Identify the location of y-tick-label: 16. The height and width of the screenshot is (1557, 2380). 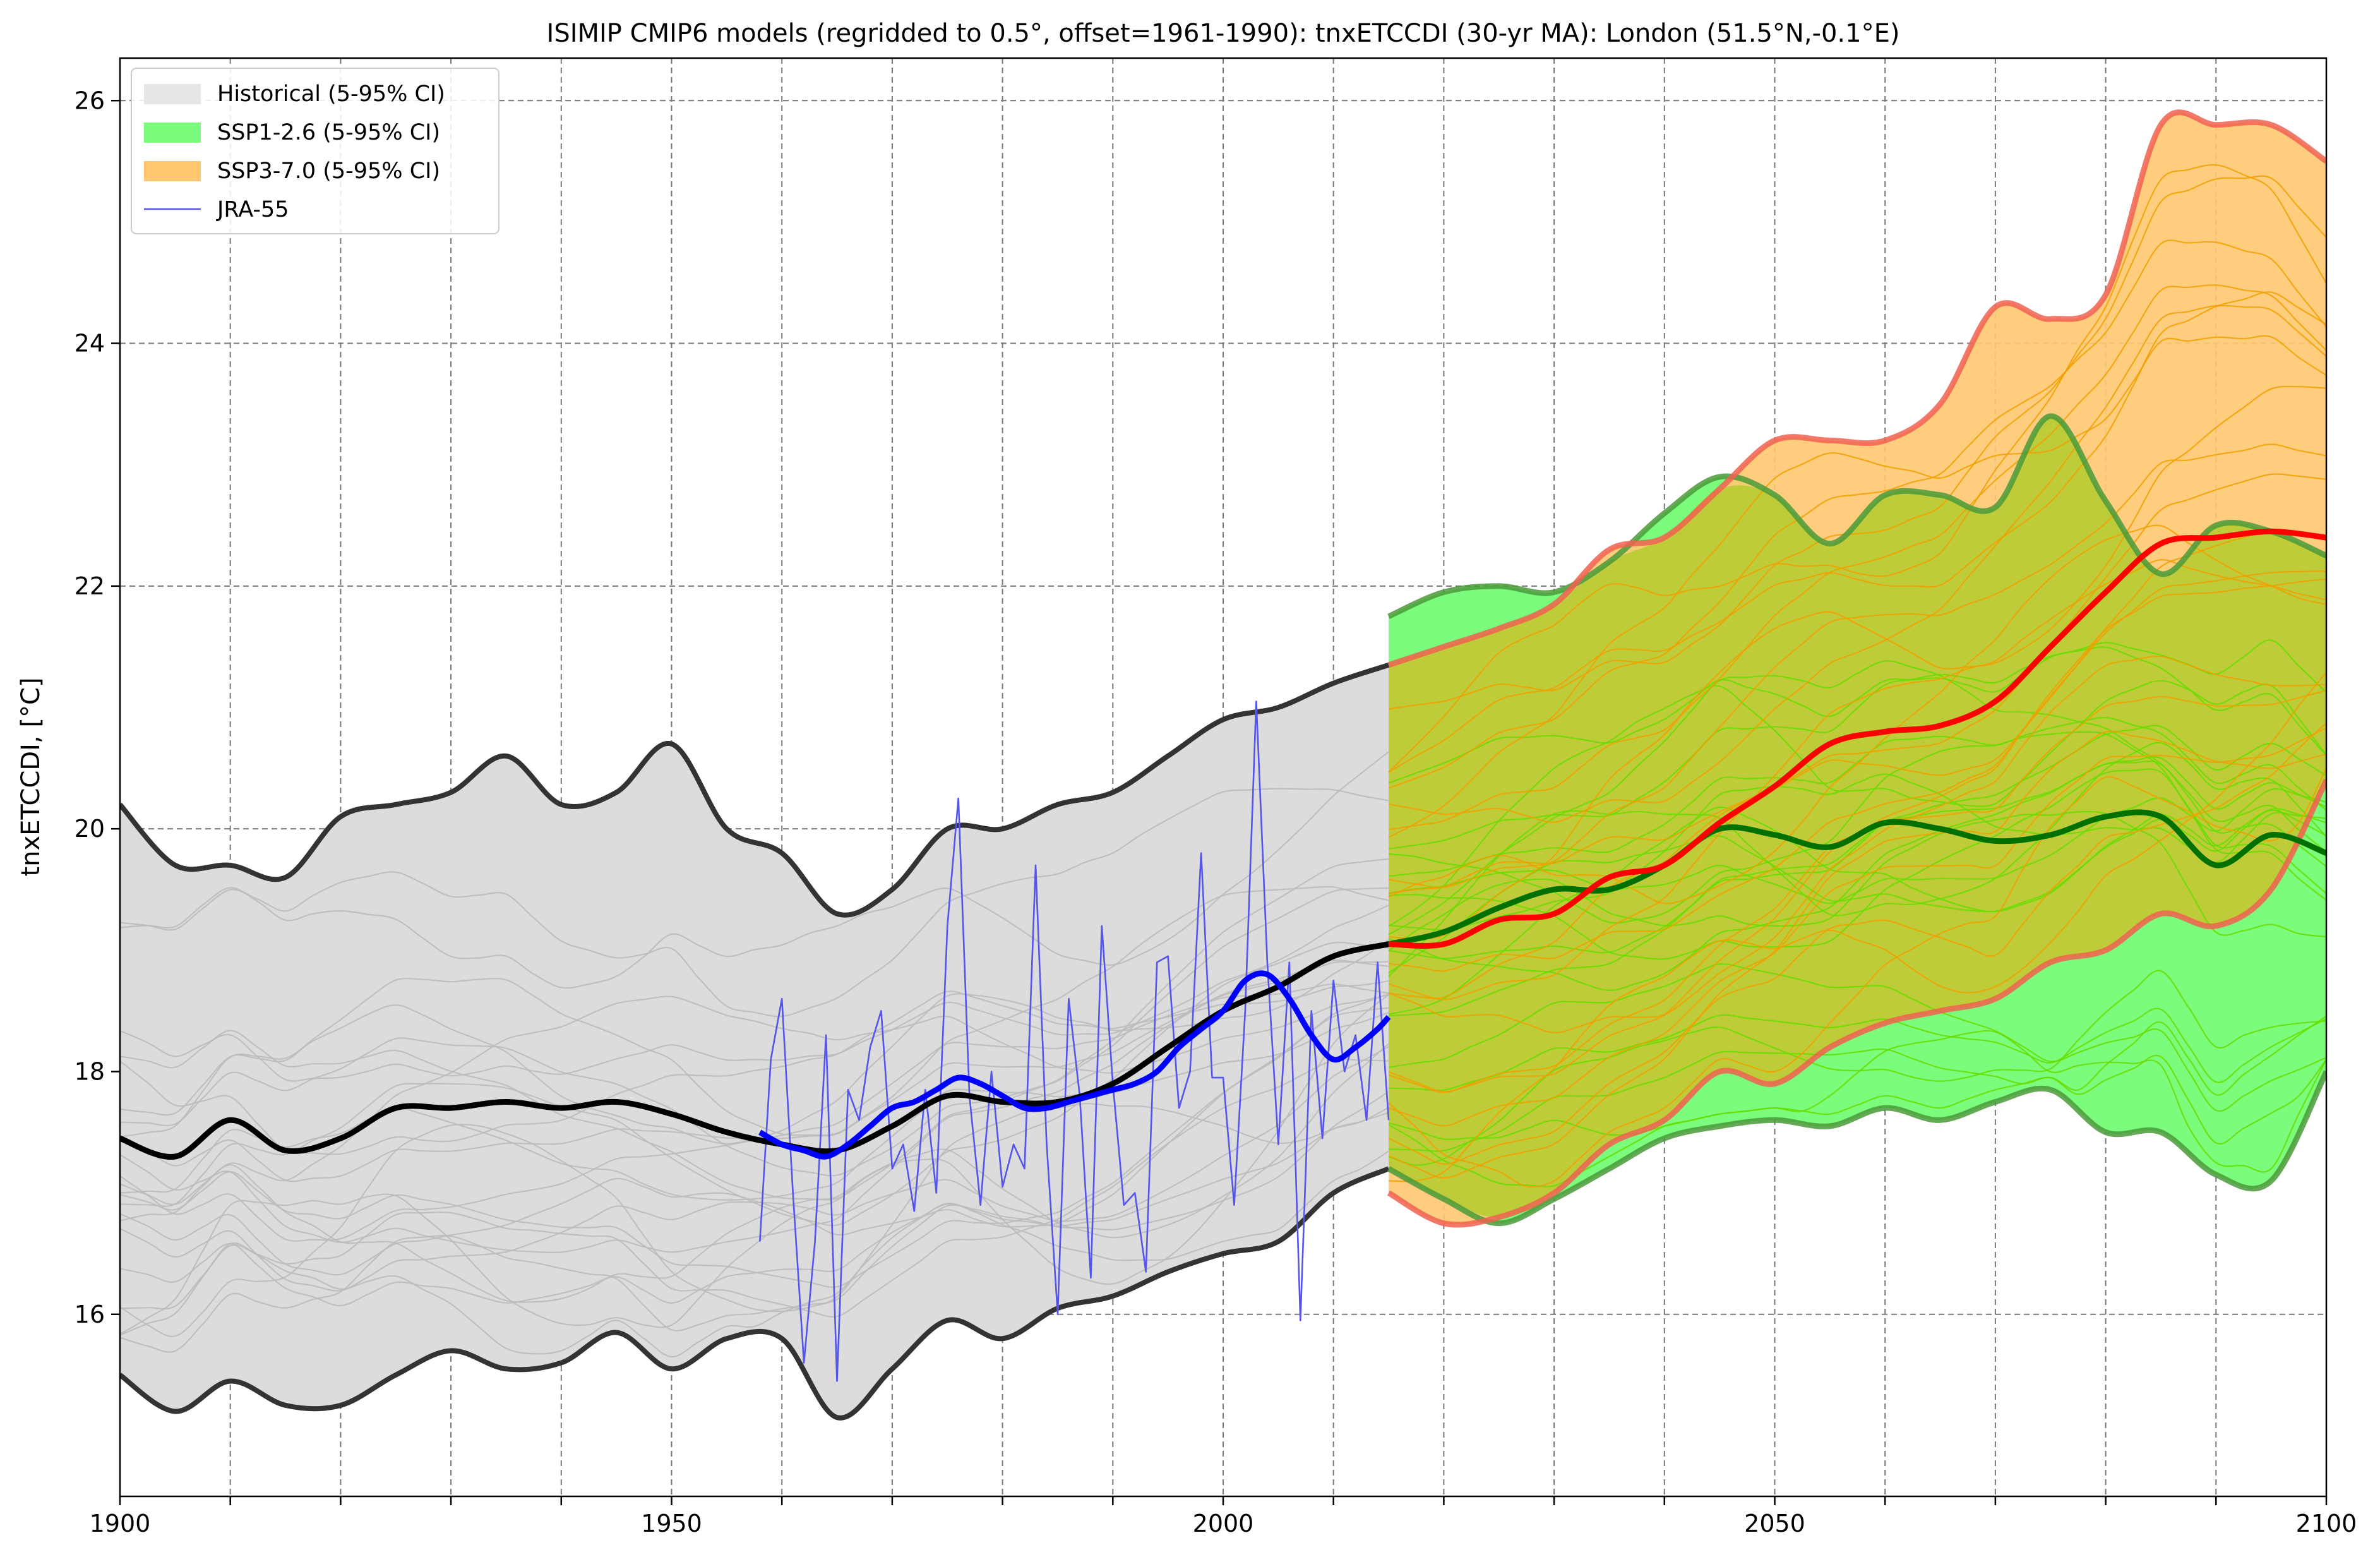
(90, 1314).